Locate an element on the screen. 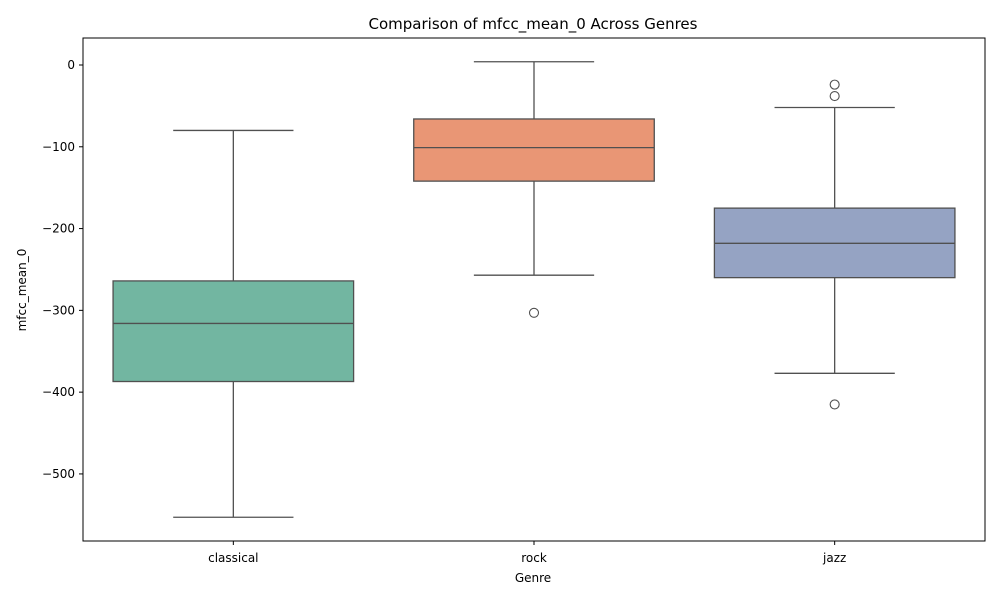  x-tick-label: rock is located at coordinates (534, 558).